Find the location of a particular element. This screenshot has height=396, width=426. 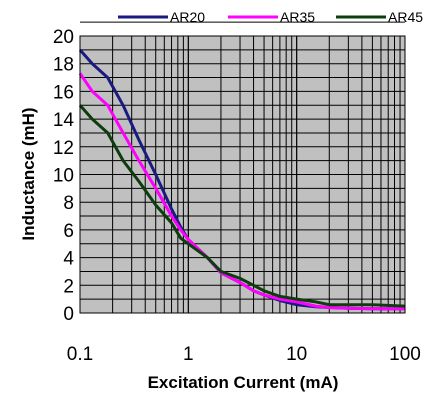

legend: AR20 AR35 AR45 is located at coordinates (270, 17).